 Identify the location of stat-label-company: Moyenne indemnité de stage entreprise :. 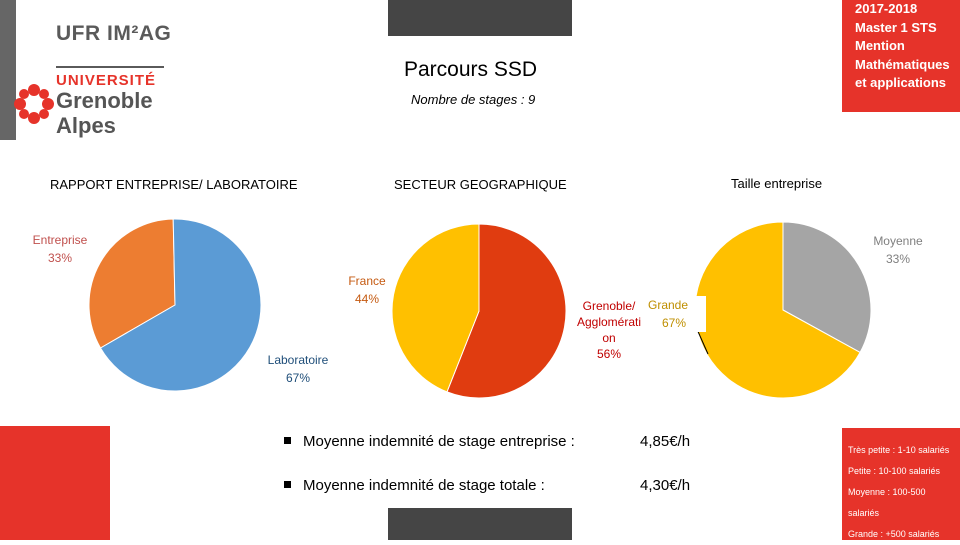
(439, 441).